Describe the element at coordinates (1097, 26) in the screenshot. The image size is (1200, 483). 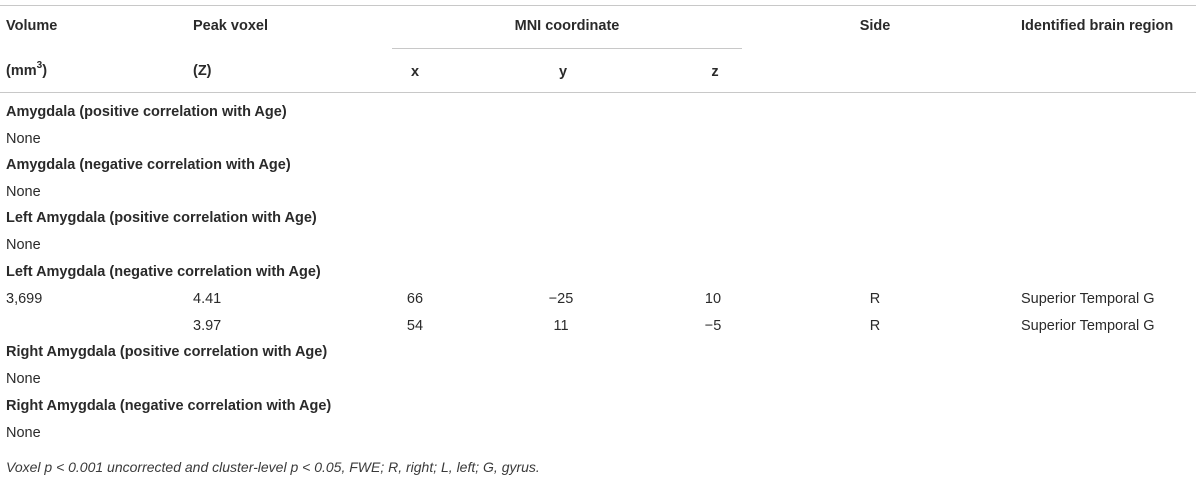
I see `header-region: Identified brain region` at that location.